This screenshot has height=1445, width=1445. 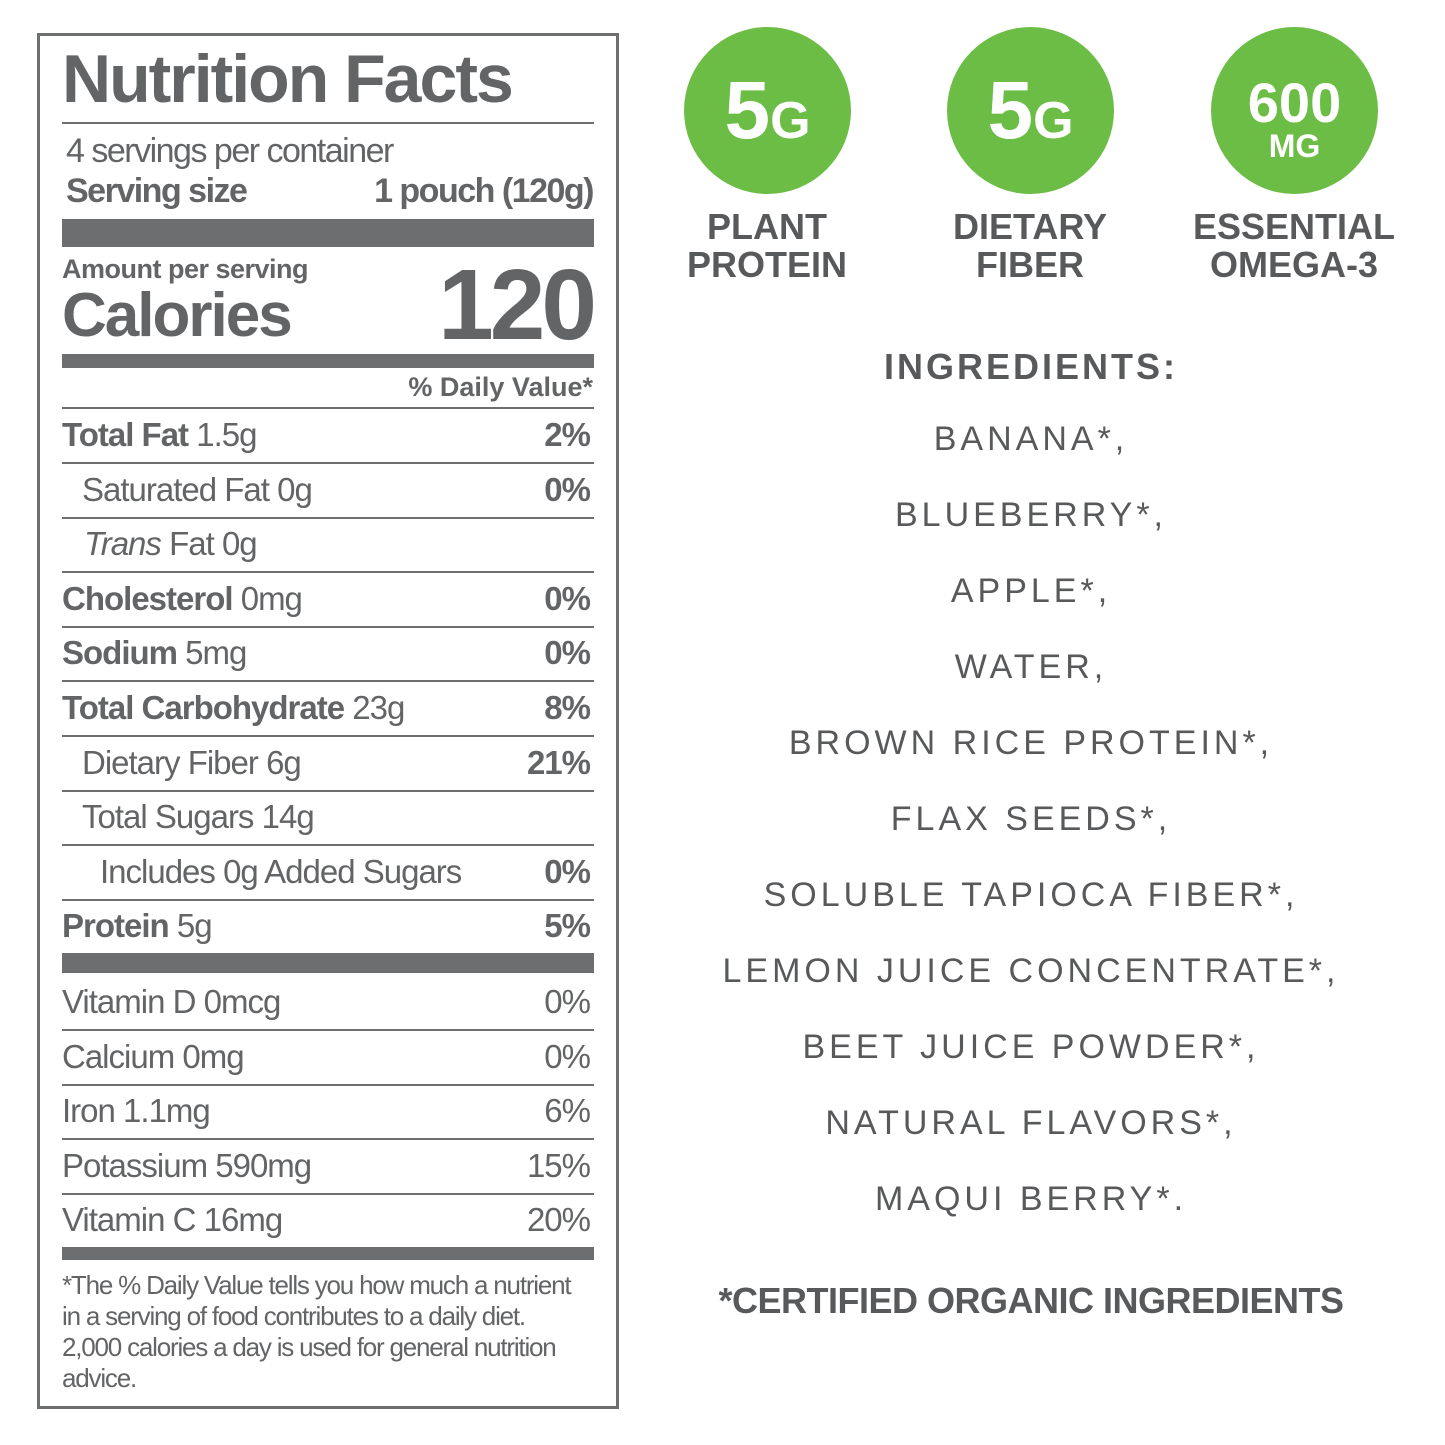 I want to click on nutrient-name: Total Carbohydrate 23g, so click(x=233, y=708).